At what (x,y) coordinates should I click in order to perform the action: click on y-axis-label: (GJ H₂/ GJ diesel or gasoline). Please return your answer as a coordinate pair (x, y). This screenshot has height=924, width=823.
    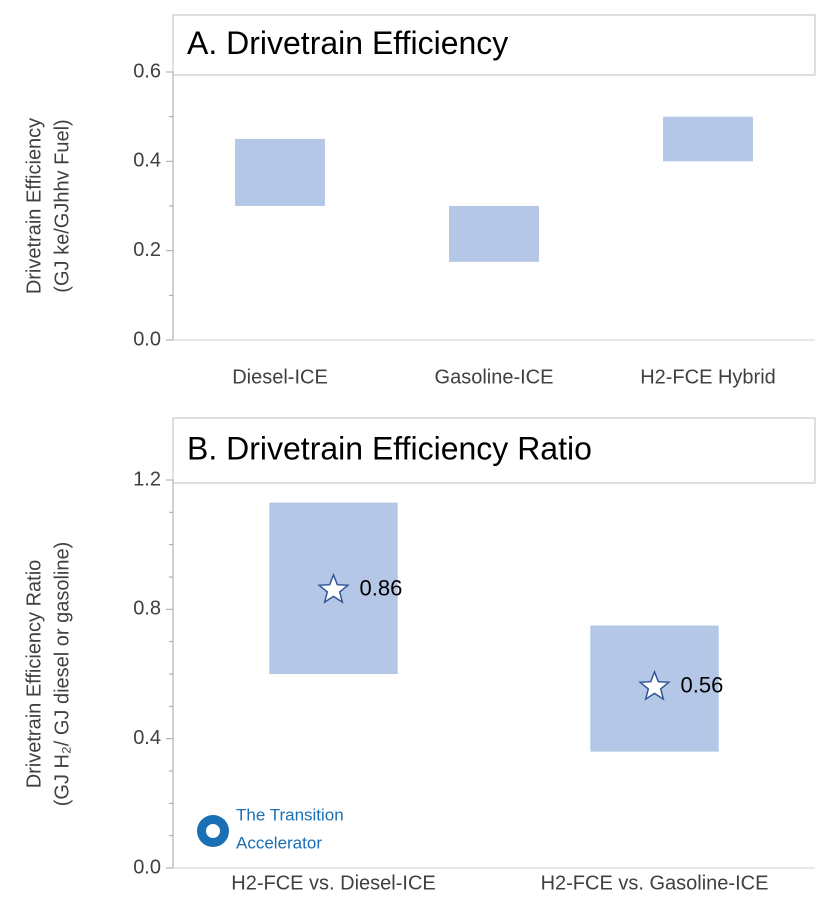
    Looking at the image, I should click on (62, 674).